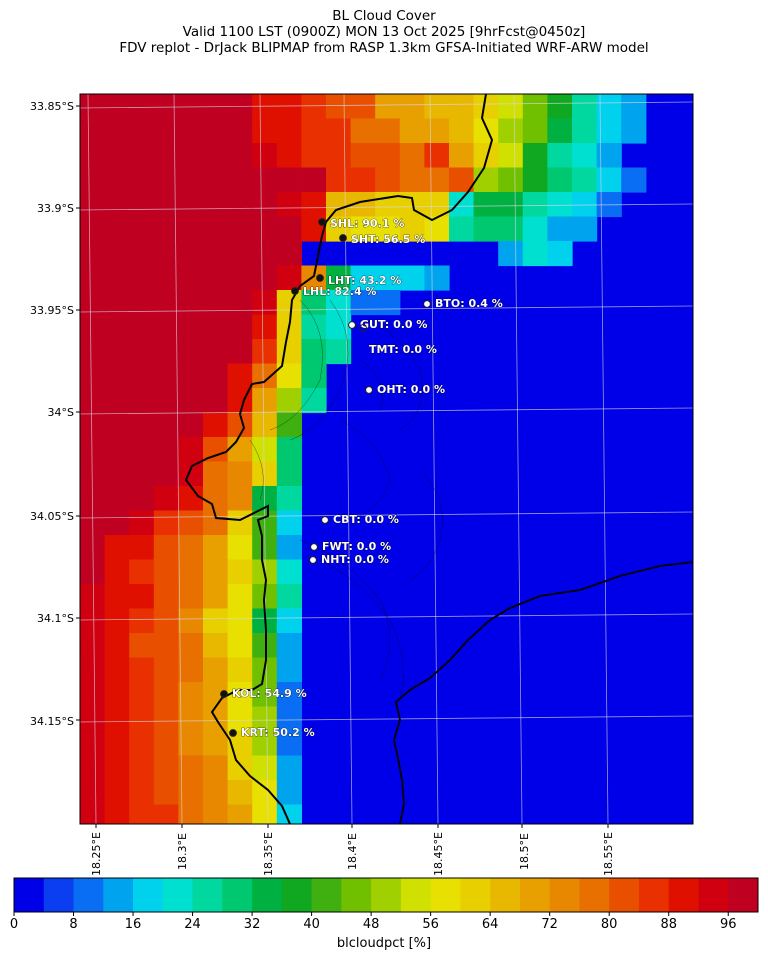 The height and width of the screenshot is (962, 768). Describe the element at coordinates (355, 559) in the screenshot. I see `station-label: NHT: 0.0 %` at that location.